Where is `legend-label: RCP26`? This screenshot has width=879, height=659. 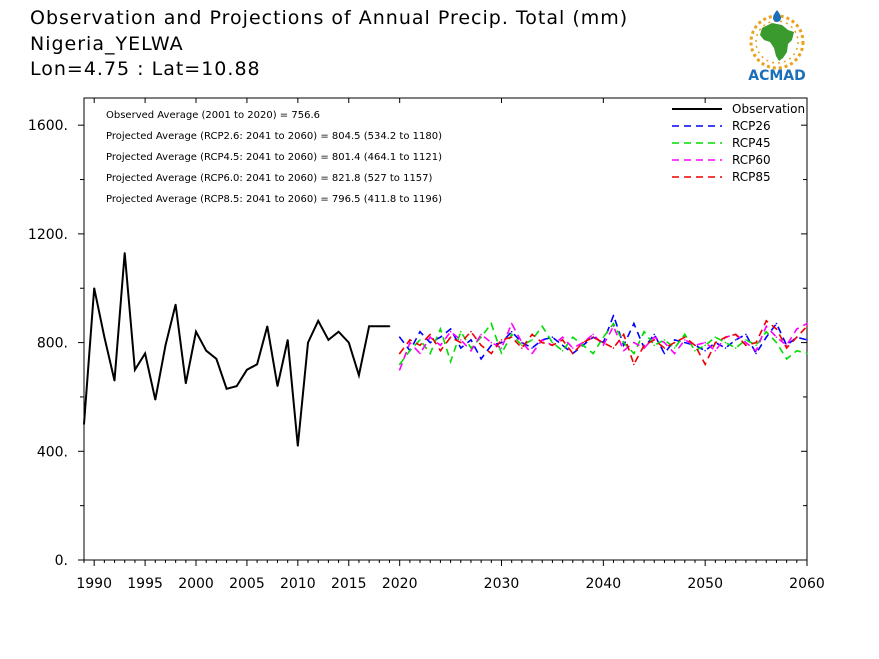 legend-label: RCP26 is located at coordinates (751, 126).